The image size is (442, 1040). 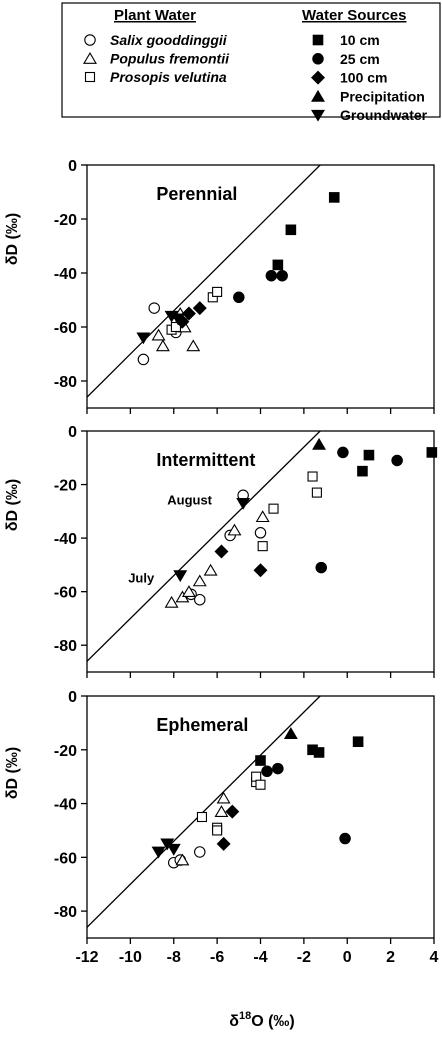 What do you see at coordinates (65, 805) in the screenshot?
I see `y-tick-label-ephemeral: -40` at bounding box center [65, 805].